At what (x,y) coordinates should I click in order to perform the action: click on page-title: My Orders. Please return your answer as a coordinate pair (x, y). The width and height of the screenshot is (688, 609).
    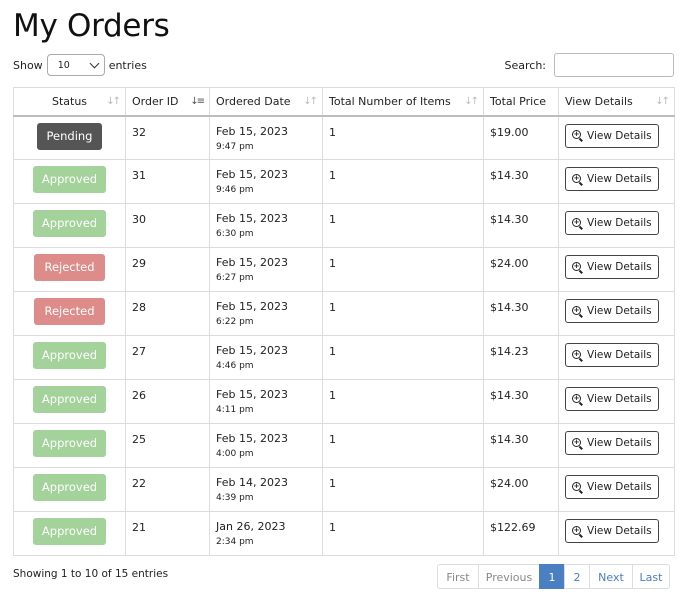
    Looking at the image, I should click on (91, 26).